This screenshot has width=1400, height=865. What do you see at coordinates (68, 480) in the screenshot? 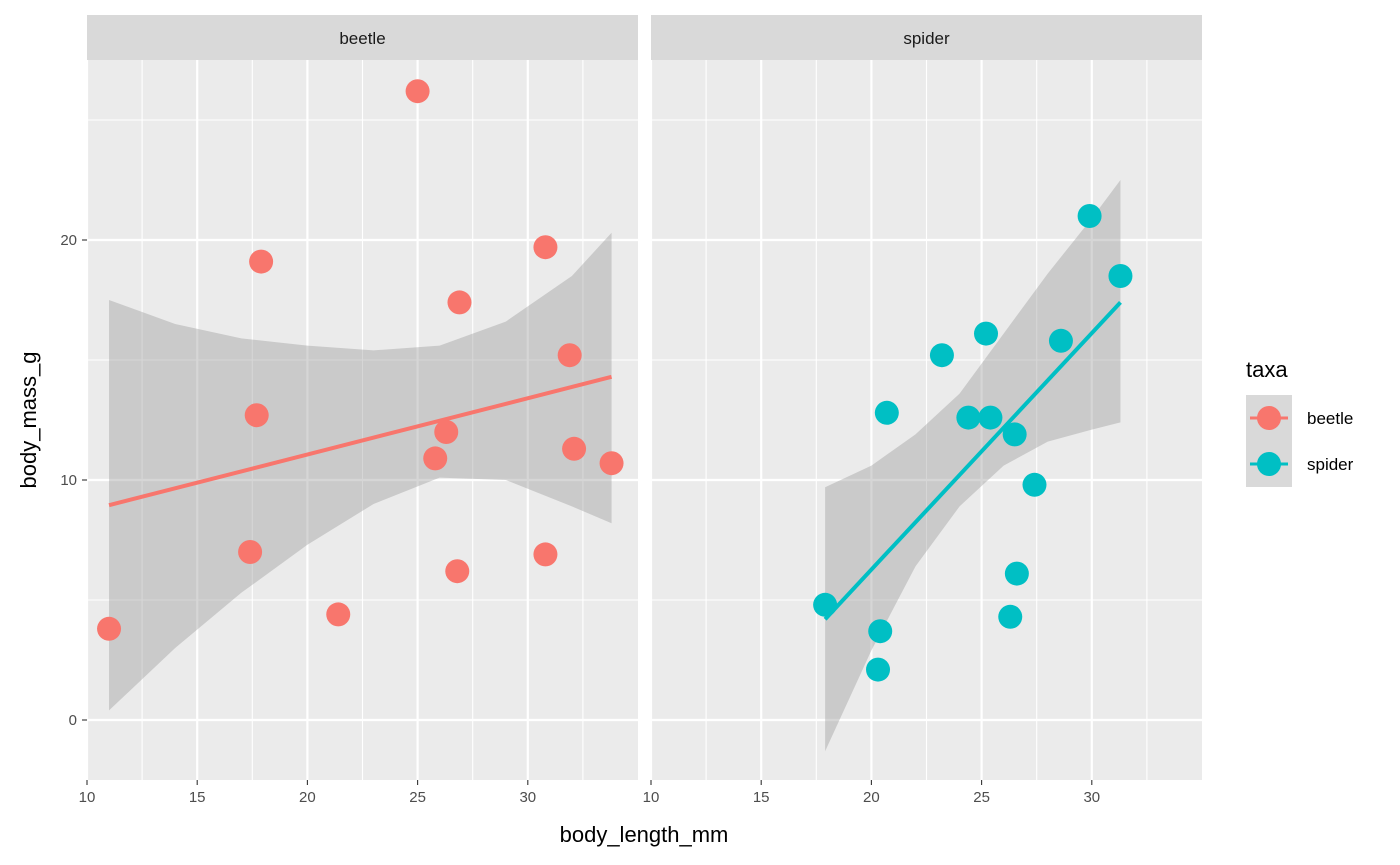
I see `y-tick-label: 10` at bounding box center [68, 480].